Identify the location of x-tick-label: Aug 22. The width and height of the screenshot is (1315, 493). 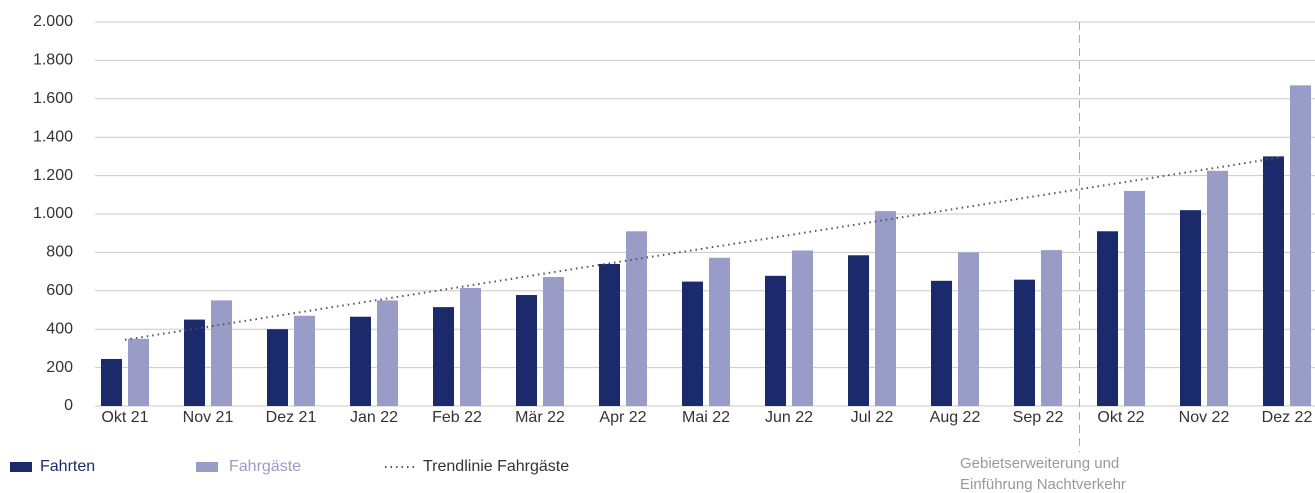
(955, 417).